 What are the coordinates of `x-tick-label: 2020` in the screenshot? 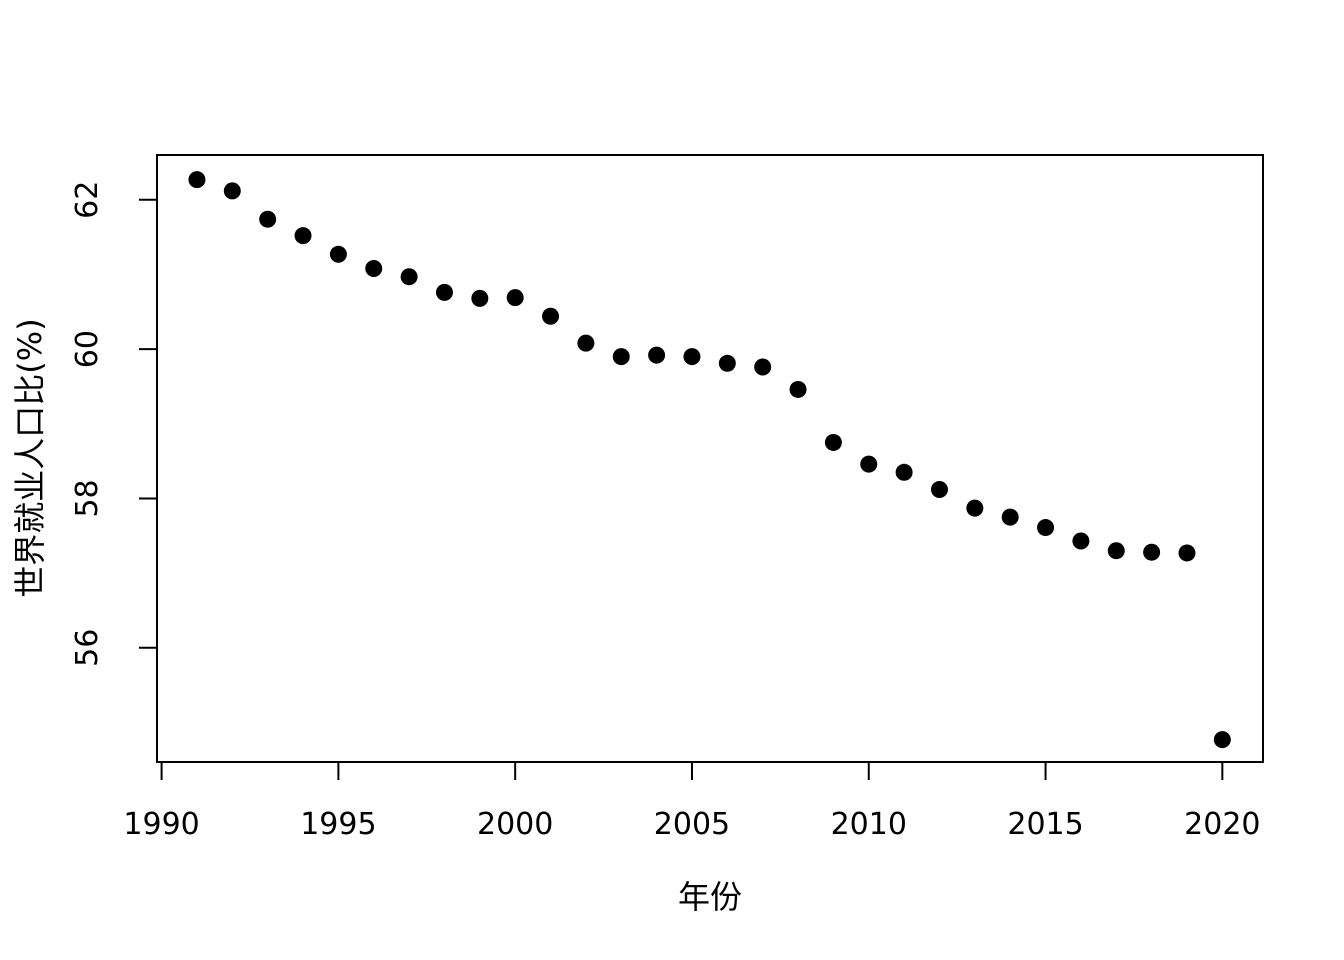 It's located at (1222, 824).